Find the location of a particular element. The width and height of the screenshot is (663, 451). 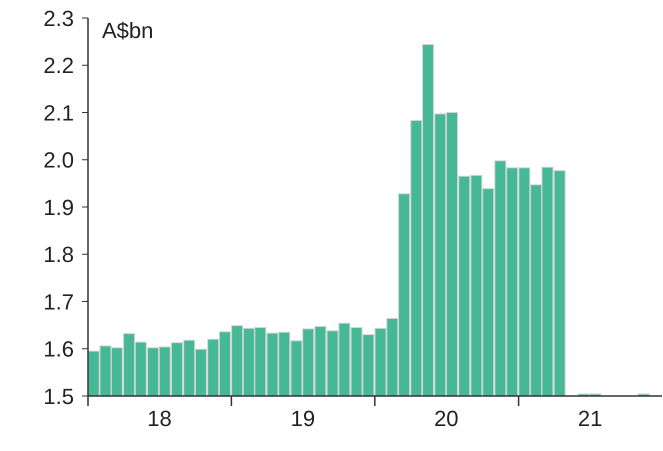

y-tick-label: 1.6 is located at coordinates (58, 349).